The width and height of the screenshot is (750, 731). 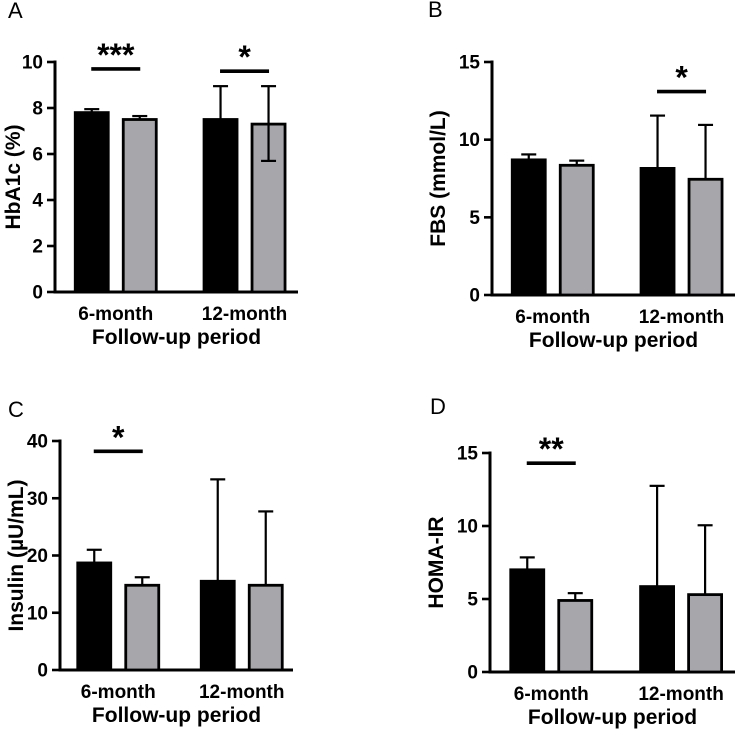 I want to click on y-tick-label: 20, so click(x=37, y=556).